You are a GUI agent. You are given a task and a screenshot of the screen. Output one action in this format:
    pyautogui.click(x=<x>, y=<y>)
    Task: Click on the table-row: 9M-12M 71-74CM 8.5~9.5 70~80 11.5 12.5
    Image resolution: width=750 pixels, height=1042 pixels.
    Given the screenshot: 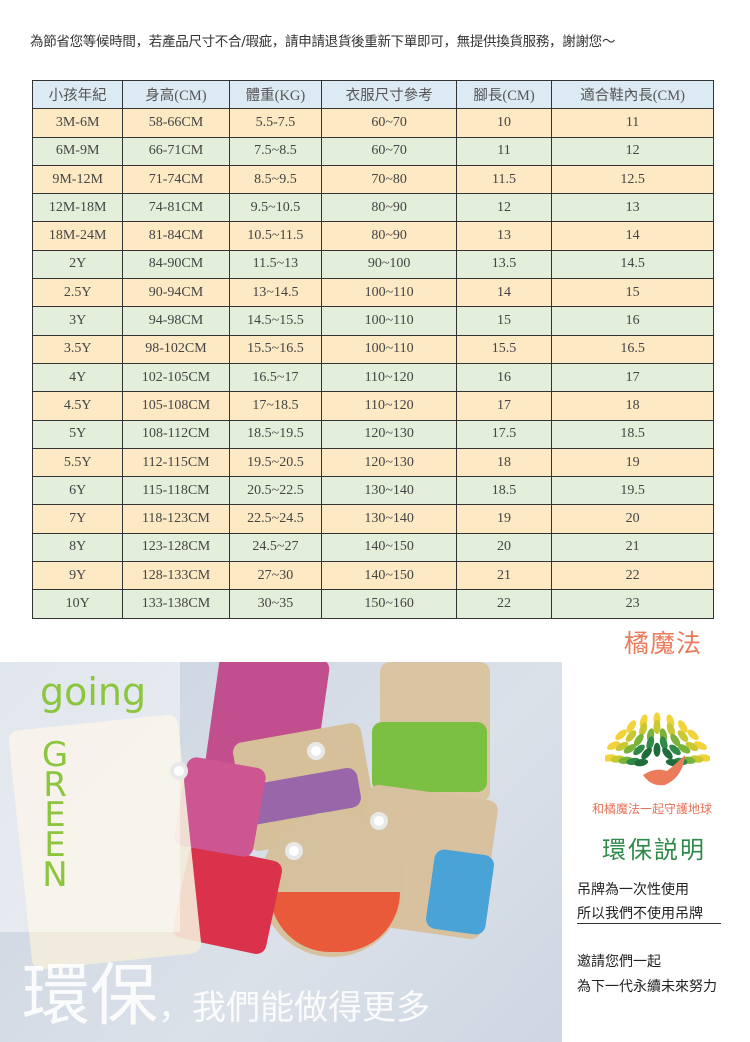 What is the action you would take?
    pyautogui.click(x=372, y=179)
    